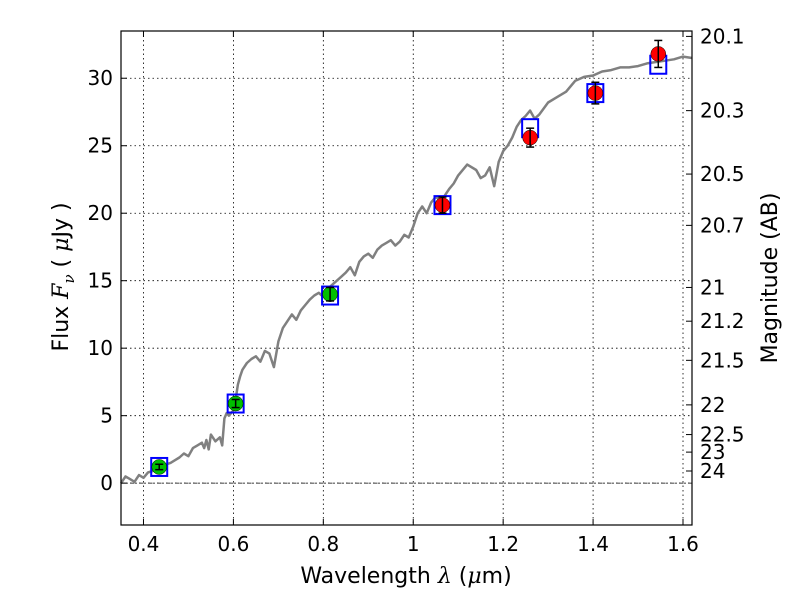 The width and height of the screenshot is (800, 600). I want to click on x-tick-label: 1.2, so click(503, 544).